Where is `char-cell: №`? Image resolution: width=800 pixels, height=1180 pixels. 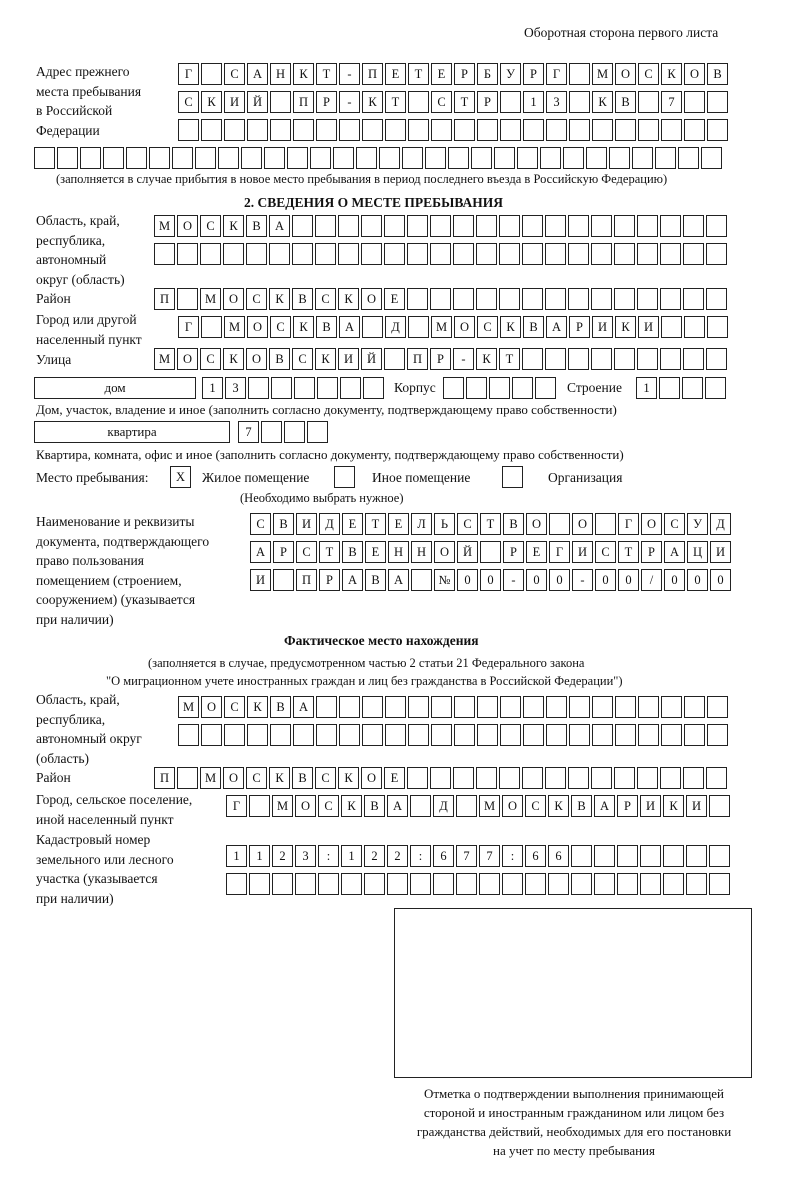
char-cell: № is located at coordinates (444, 580).